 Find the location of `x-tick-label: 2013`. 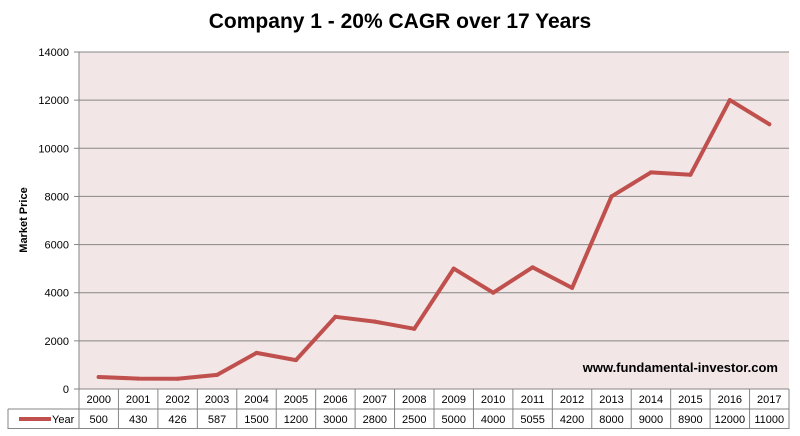

x-tick-label: 2013 is located at coordinates (611, 400).